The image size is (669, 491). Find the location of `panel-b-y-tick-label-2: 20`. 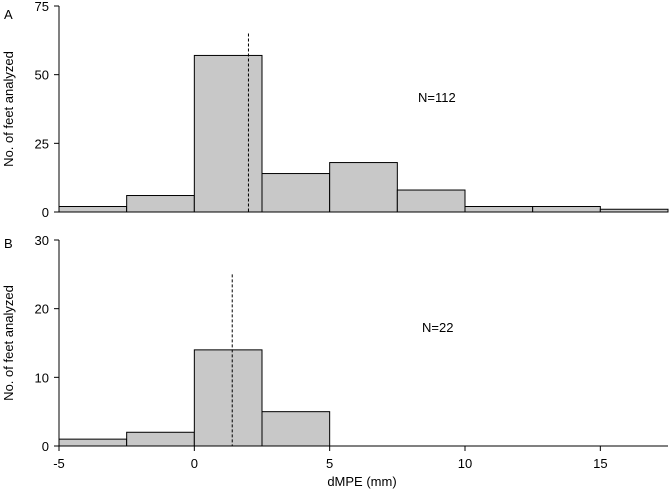

panel-b-y-tick-label-2: 20 is located at coordinates (42, 309).